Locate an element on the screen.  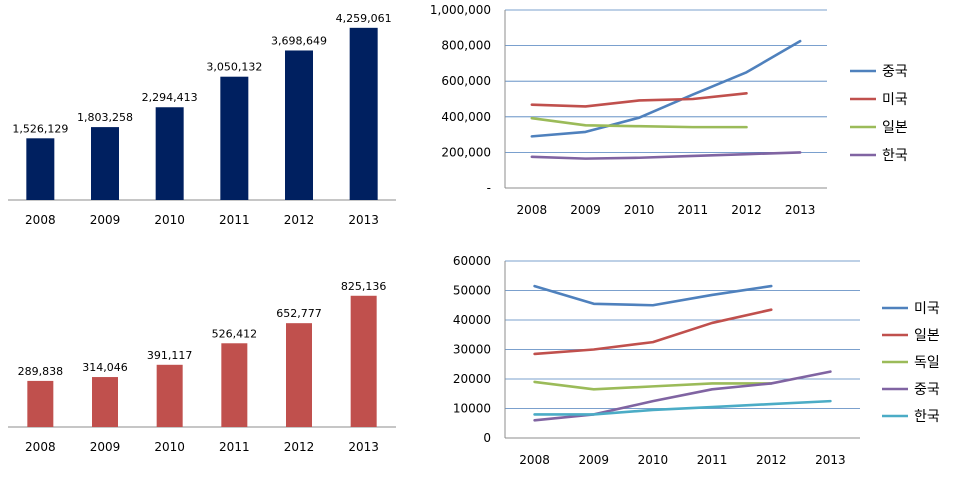
data-label: 2,294,413 is located at coordinates (170, 97).